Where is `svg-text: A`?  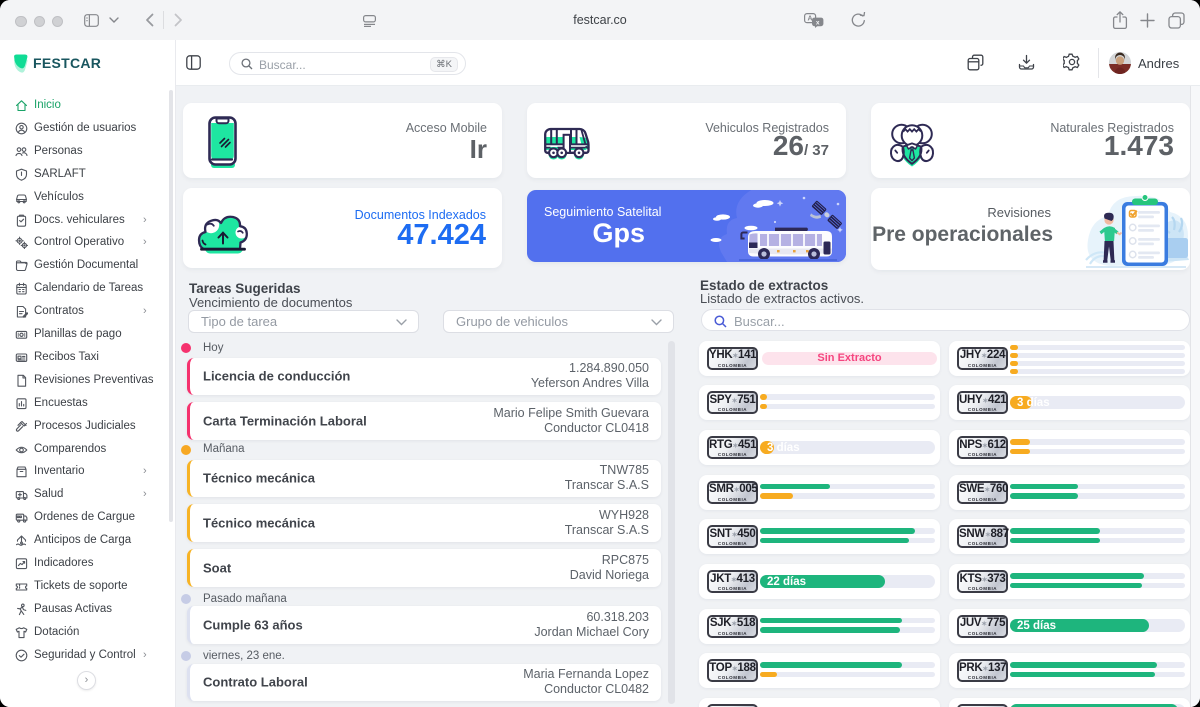 svg-text: A is located at coordinates (809, 19).